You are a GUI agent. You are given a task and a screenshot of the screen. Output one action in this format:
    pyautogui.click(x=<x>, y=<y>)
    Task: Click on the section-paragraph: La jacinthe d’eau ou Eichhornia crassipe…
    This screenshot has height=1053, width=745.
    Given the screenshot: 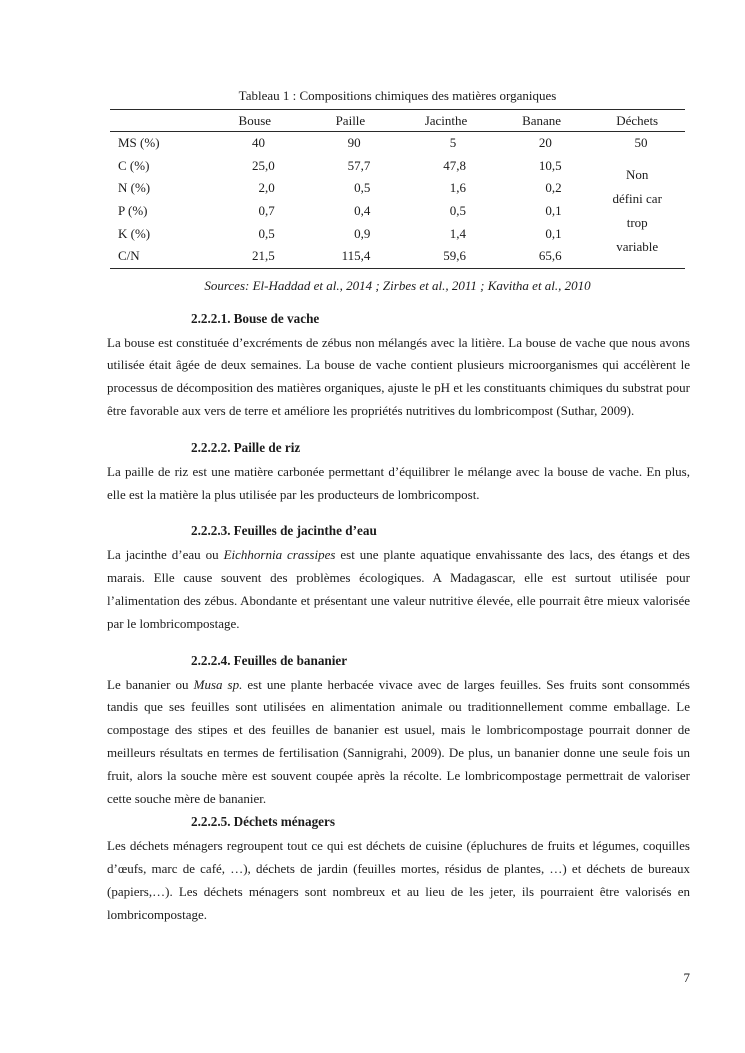 What is the action you would take?
    pyautogui.click(x=398, y=589)
    